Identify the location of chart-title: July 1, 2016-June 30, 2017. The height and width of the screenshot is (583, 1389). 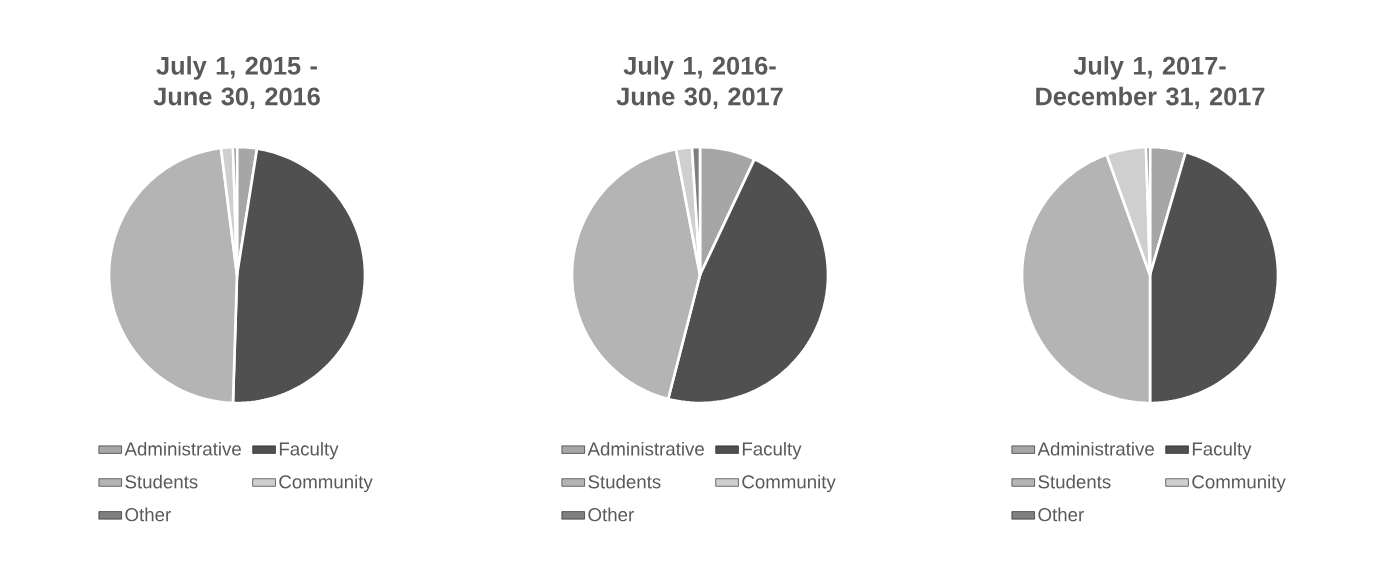
(699, 83).